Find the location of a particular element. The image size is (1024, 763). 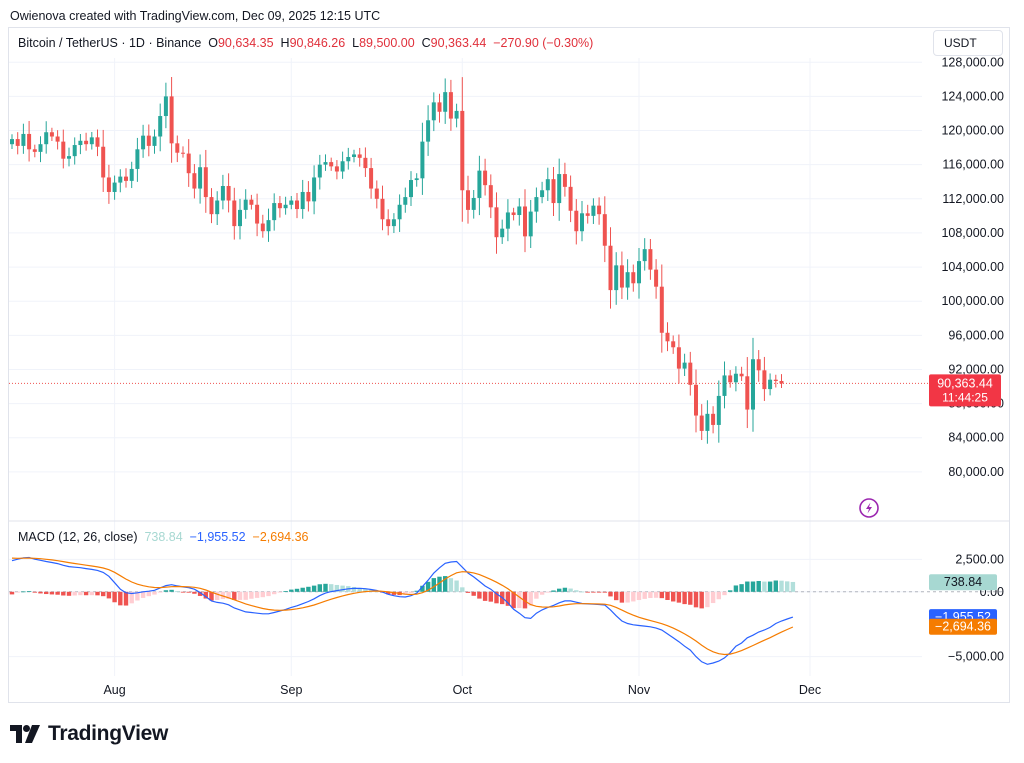

macd-legend-macd: −1,955.52 is located at coordinates (217, 537).